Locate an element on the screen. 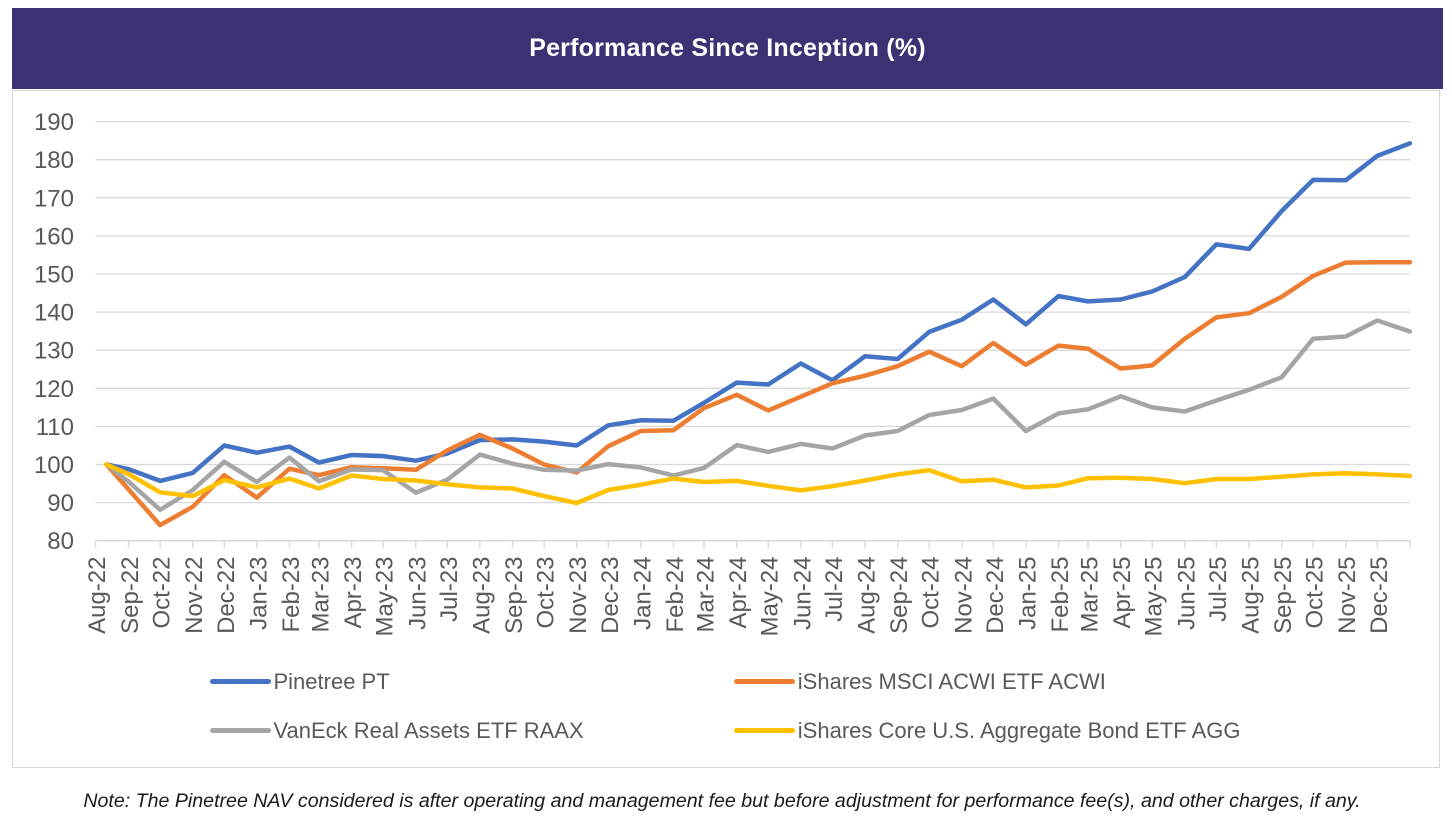 The image size is (1452, 821). svg-text: Nov-22 is located at coordinates (194, 595).